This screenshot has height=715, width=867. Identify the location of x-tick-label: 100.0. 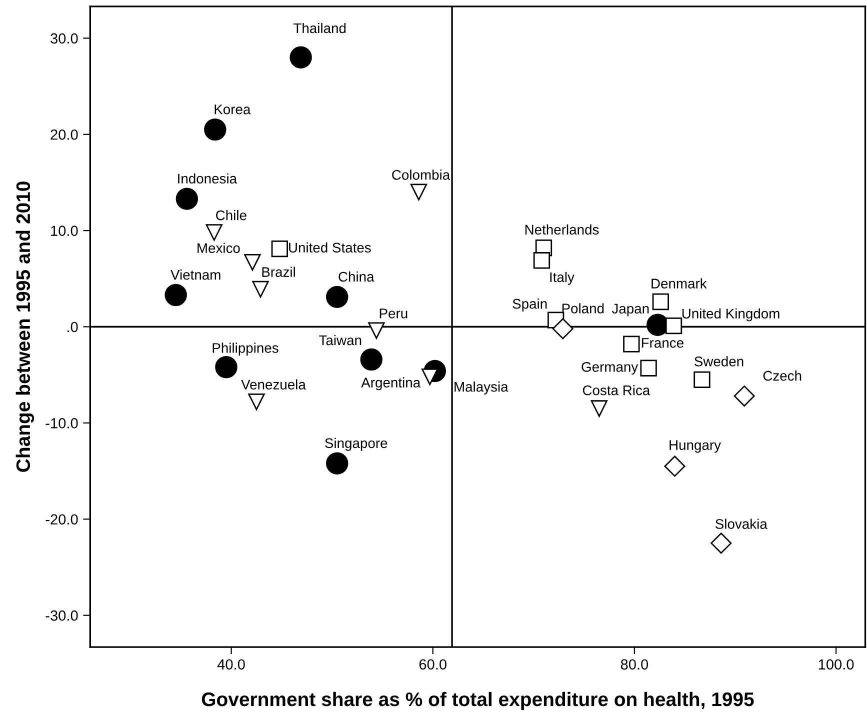
(836, 664).